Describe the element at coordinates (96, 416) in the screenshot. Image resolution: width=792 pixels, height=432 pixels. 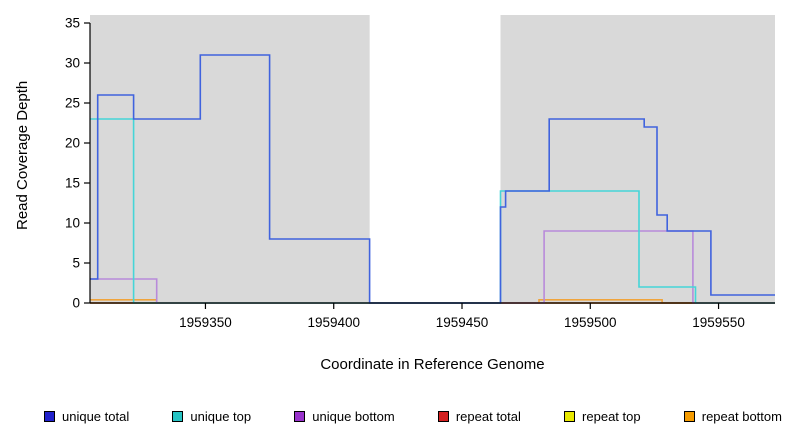
I see `legend-label: unique total` at that location.